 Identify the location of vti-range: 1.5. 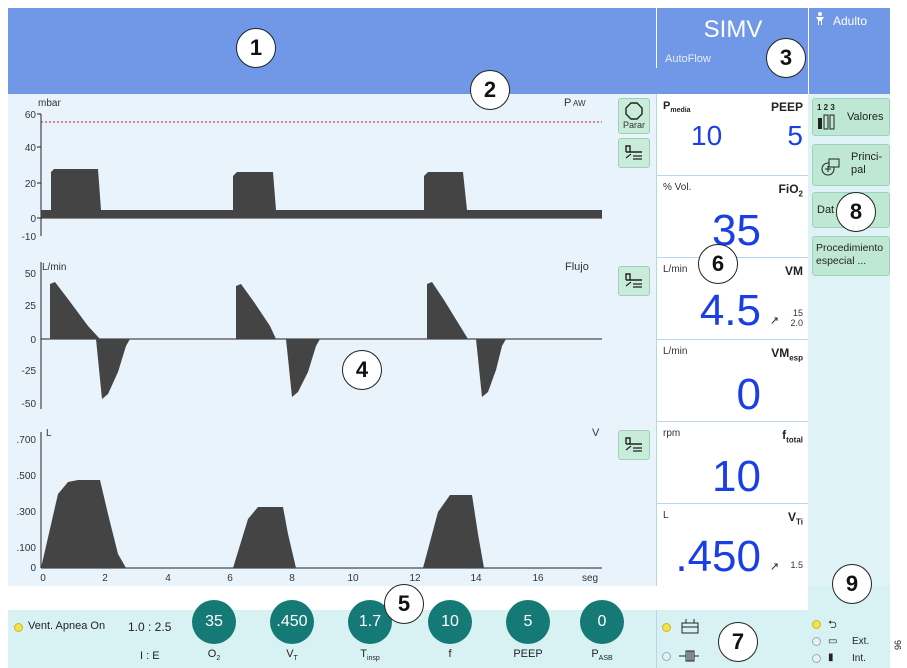
(796, 565).